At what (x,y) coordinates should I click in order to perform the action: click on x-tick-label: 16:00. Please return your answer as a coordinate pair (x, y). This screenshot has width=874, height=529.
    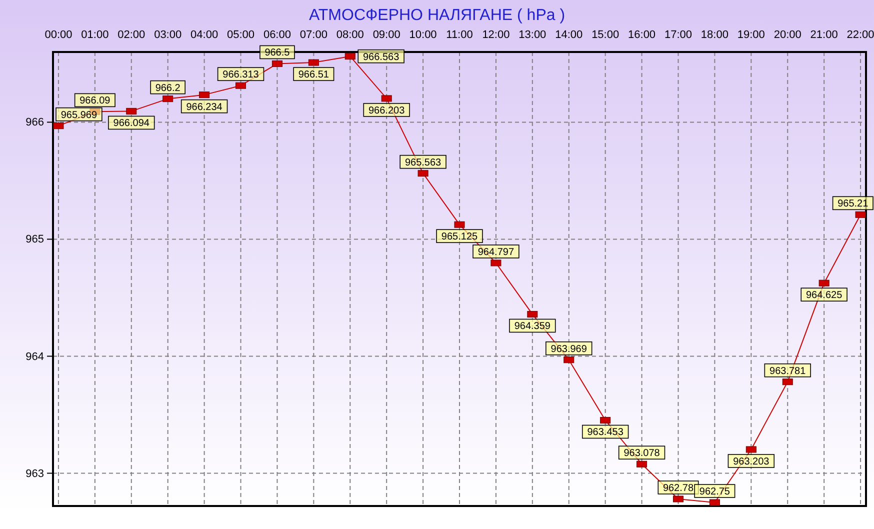
    Looking at the image, I should click on (642, 35).